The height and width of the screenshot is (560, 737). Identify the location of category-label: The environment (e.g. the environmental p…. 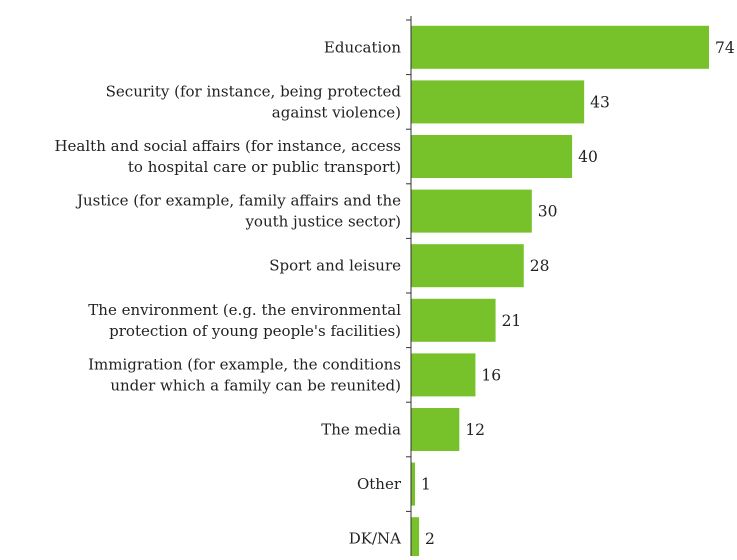
(244, 320).